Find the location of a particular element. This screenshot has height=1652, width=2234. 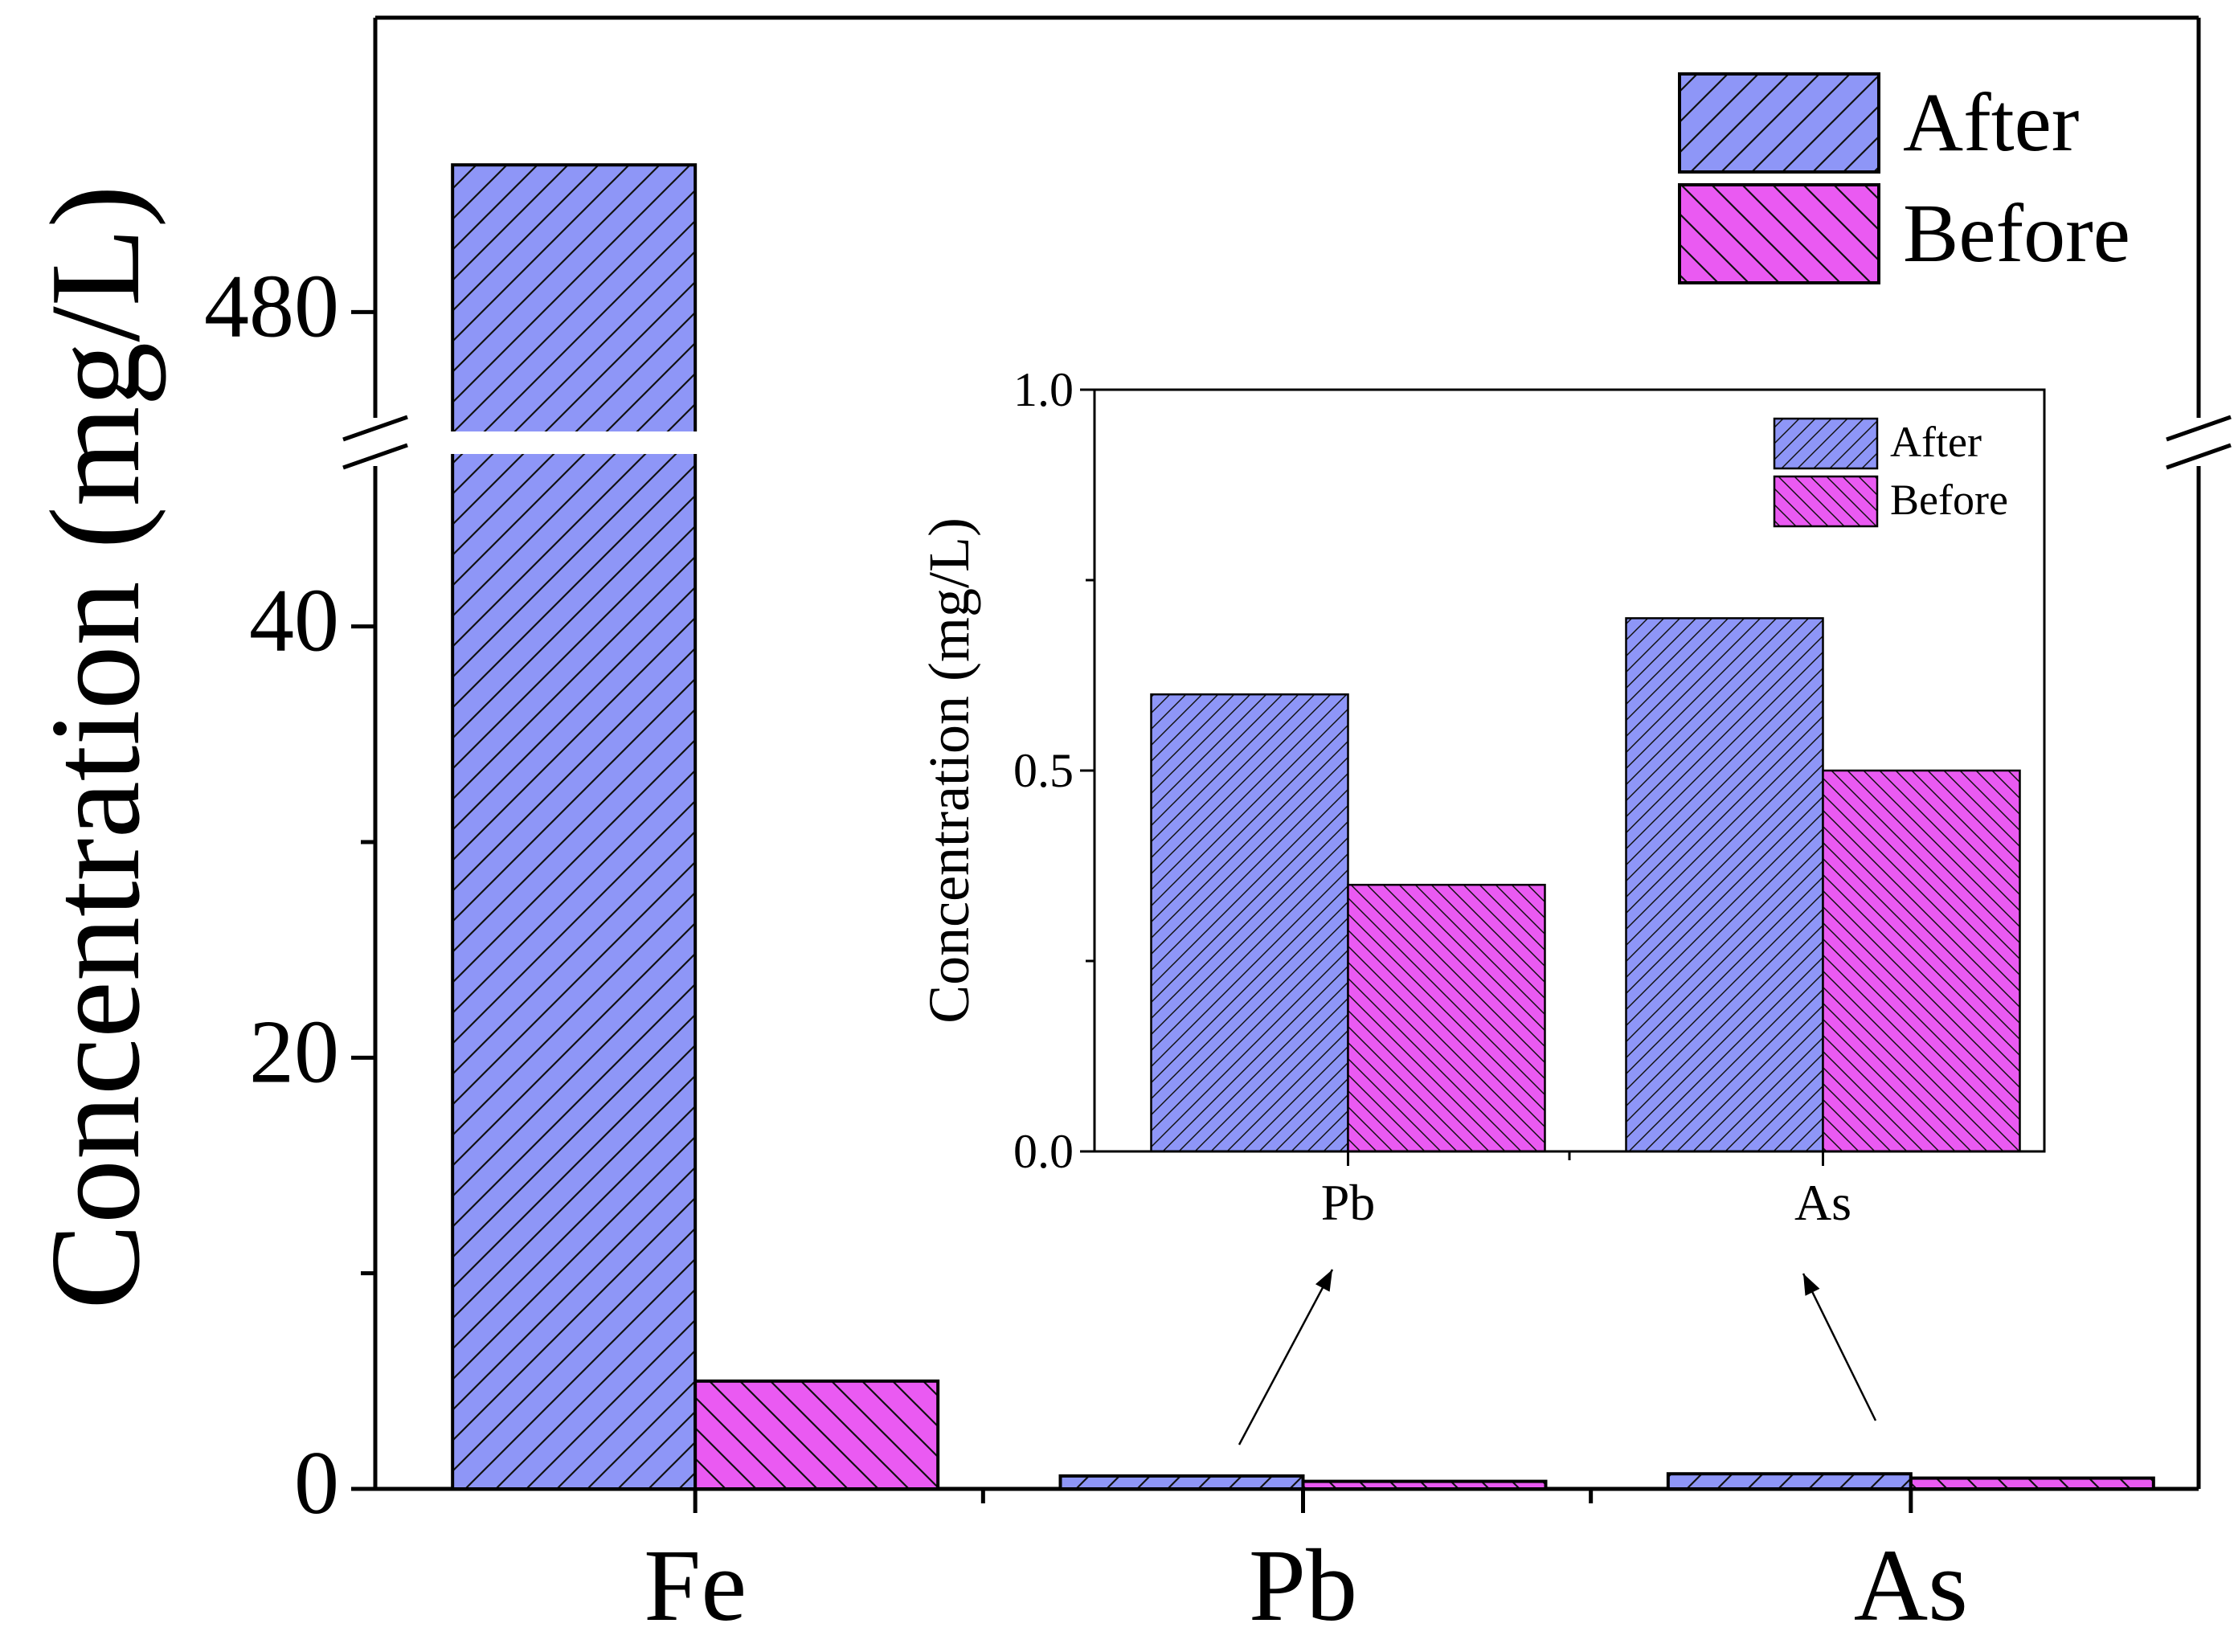

arrow-as-head is located at coordinates (1811, 1285).